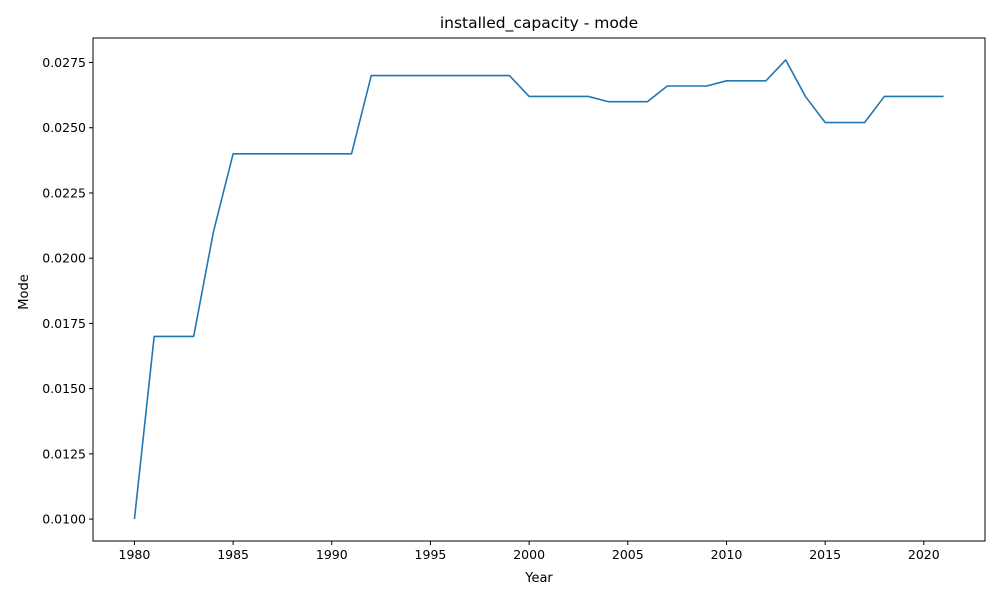  Describe the element at coordinates (539, 23) in the screenshot. I see `chart-title: installed_capacity - mode` at that location.